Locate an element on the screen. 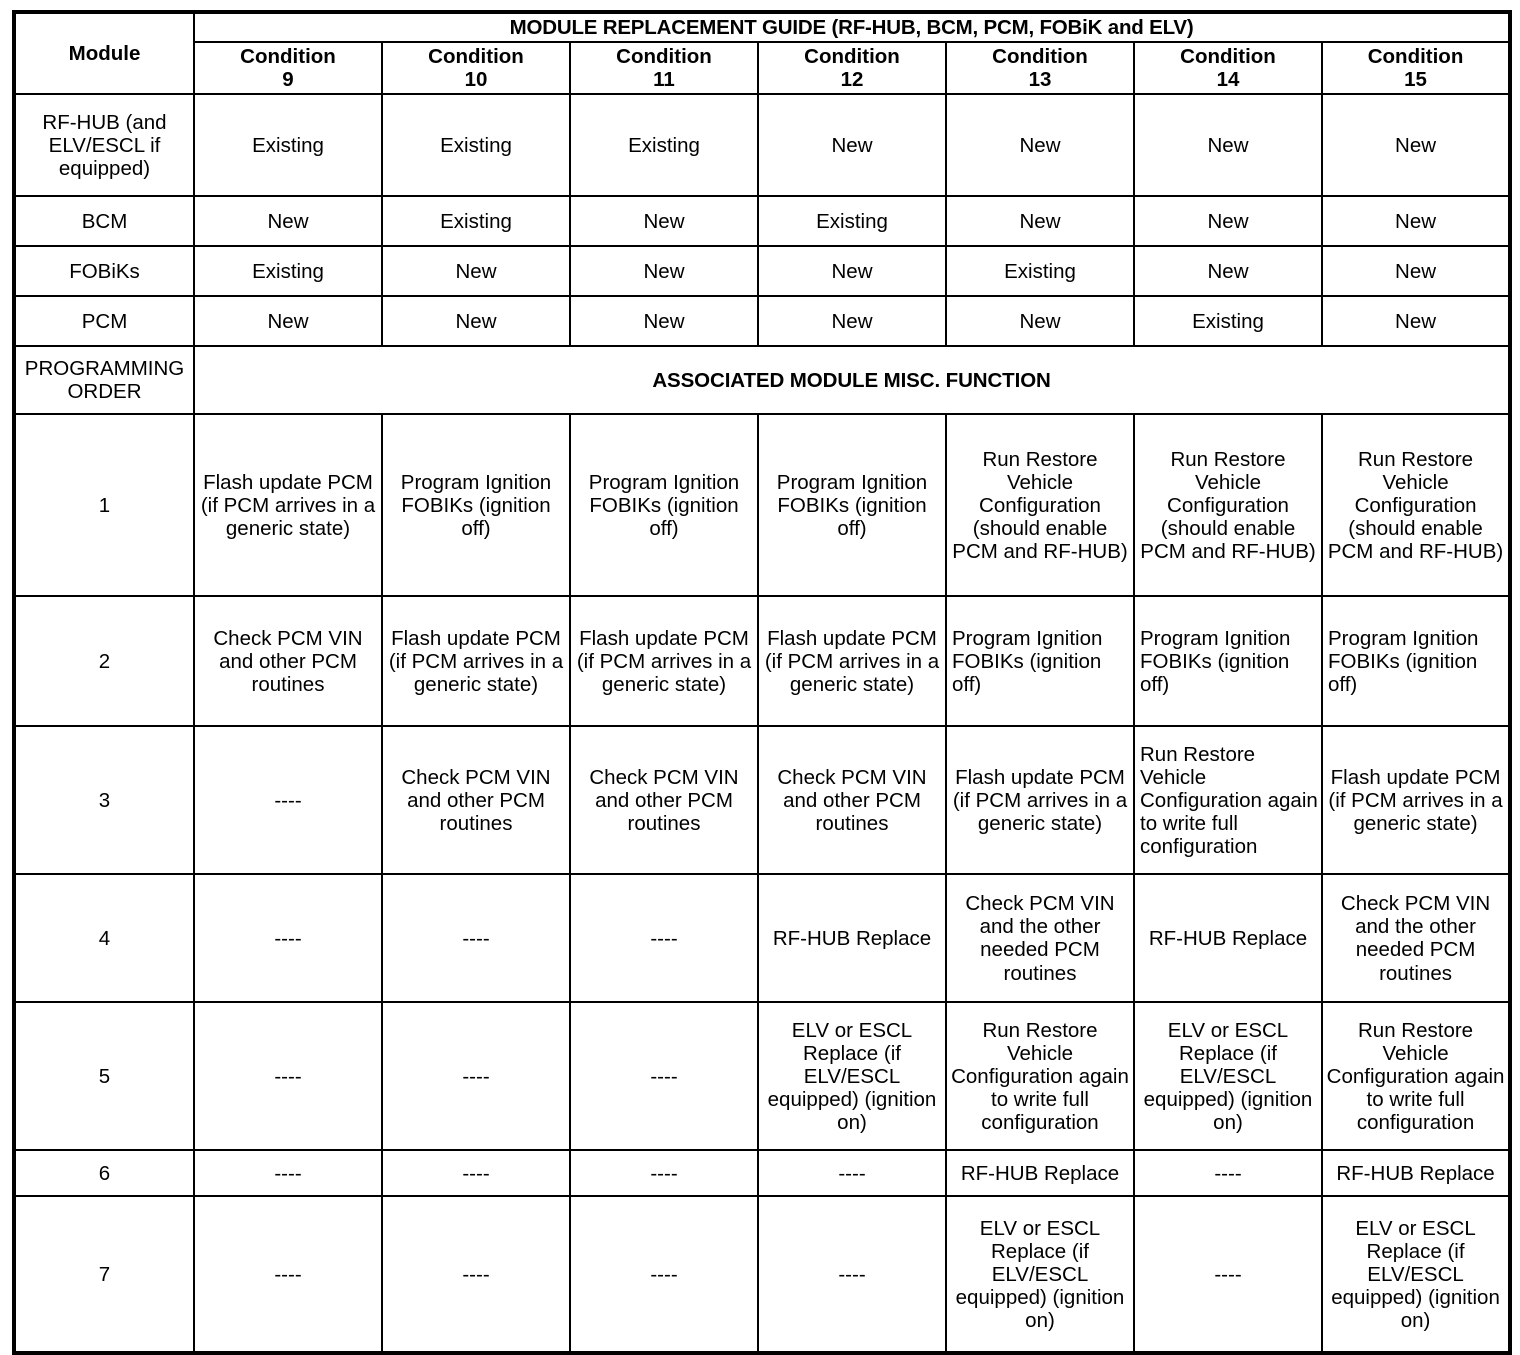 Image resolution: width=1520 pixels, height=1355 pixels. cell-rf-hub-cond9: Existing is located at coordinates (288, 145).